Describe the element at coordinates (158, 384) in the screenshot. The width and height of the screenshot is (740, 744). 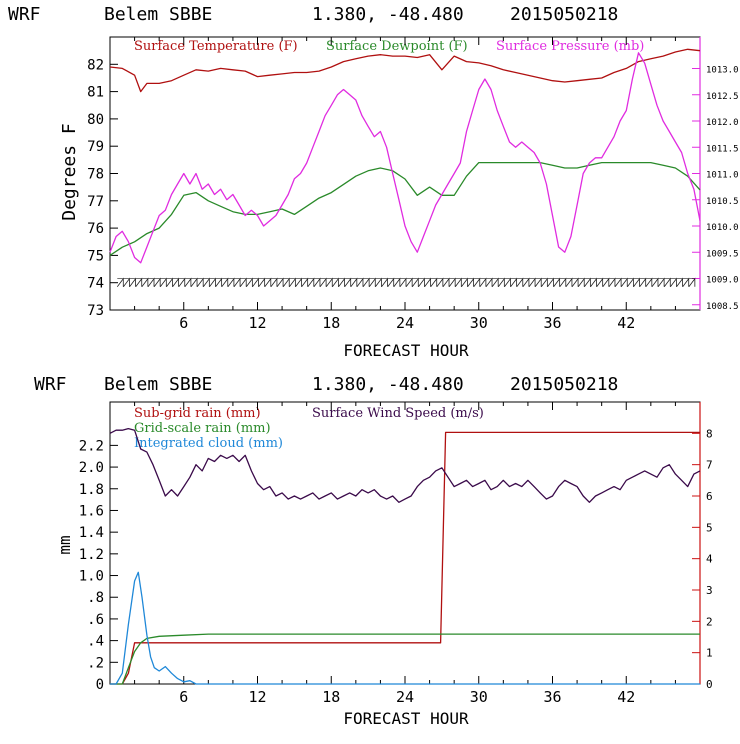
I see `chart2-title-station: Belem SBBE` at that location.